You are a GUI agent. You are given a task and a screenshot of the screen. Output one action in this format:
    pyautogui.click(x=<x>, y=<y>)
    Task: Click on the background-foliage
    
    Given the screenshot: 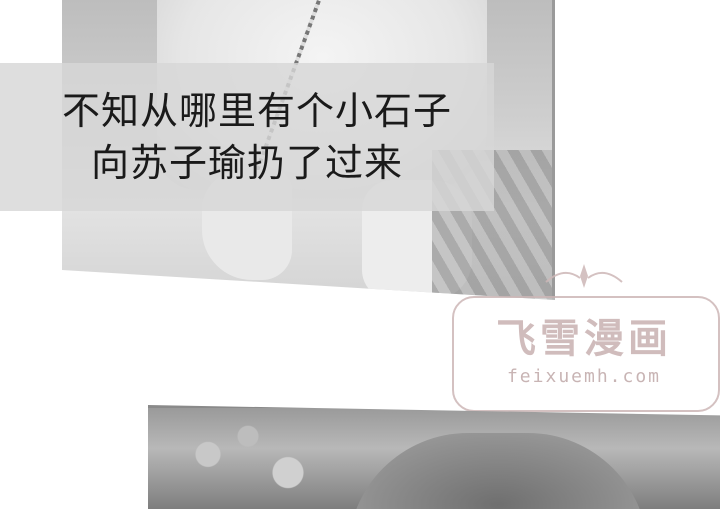 What is the action you would take?
    pyautogui.click(x=248, y=463)
    